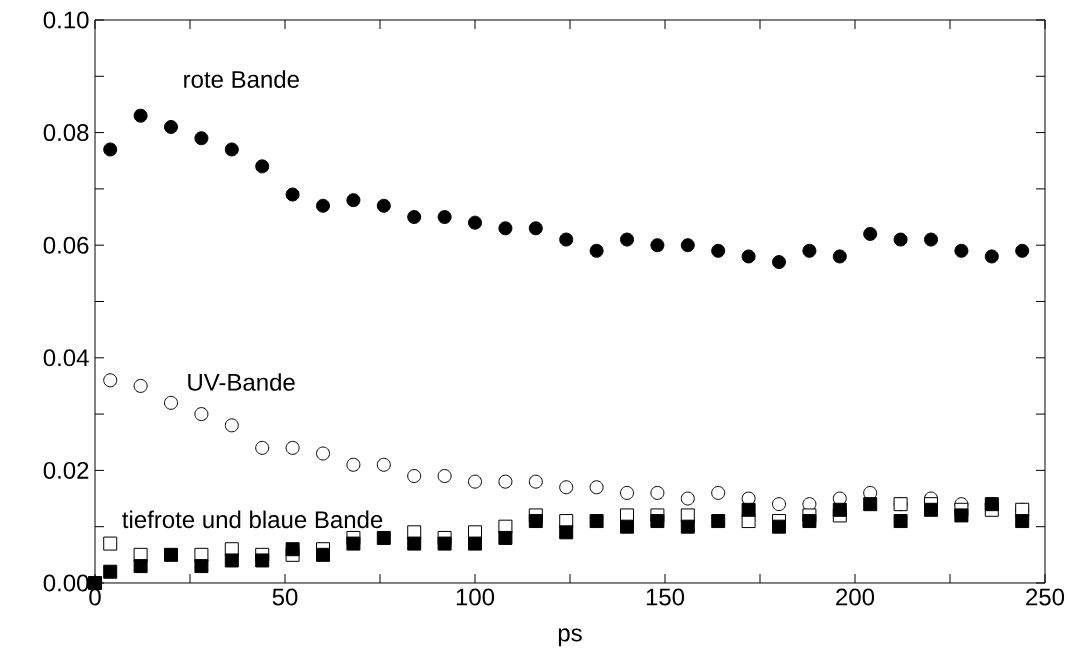  What do you see at coordinates (66, 133) in the screenshot?
I see `y-tick-label: 0.08` at bounding box center [66, 133].